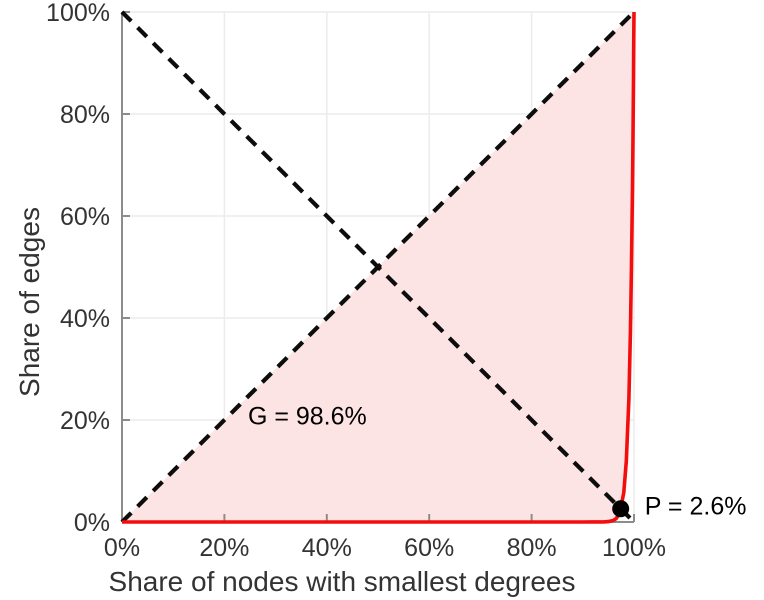 The width and height of the screenshot is (764, 600). What do you see at coordinates (29, 302) in the screenshot?
I see `y-axis-title: Share of edges` at bounding box center [29, 302].